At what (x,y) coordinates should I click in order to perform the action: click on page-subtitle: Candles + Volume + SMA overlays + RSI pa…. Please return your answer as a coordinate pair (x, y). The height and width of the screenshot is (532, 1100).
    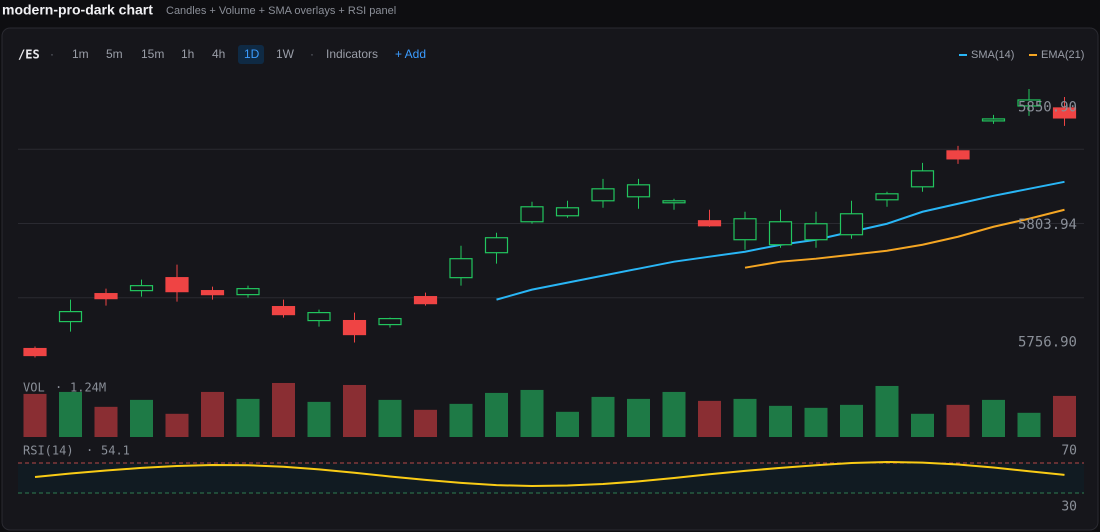
    Looking at the image, I should click on (281, 11).